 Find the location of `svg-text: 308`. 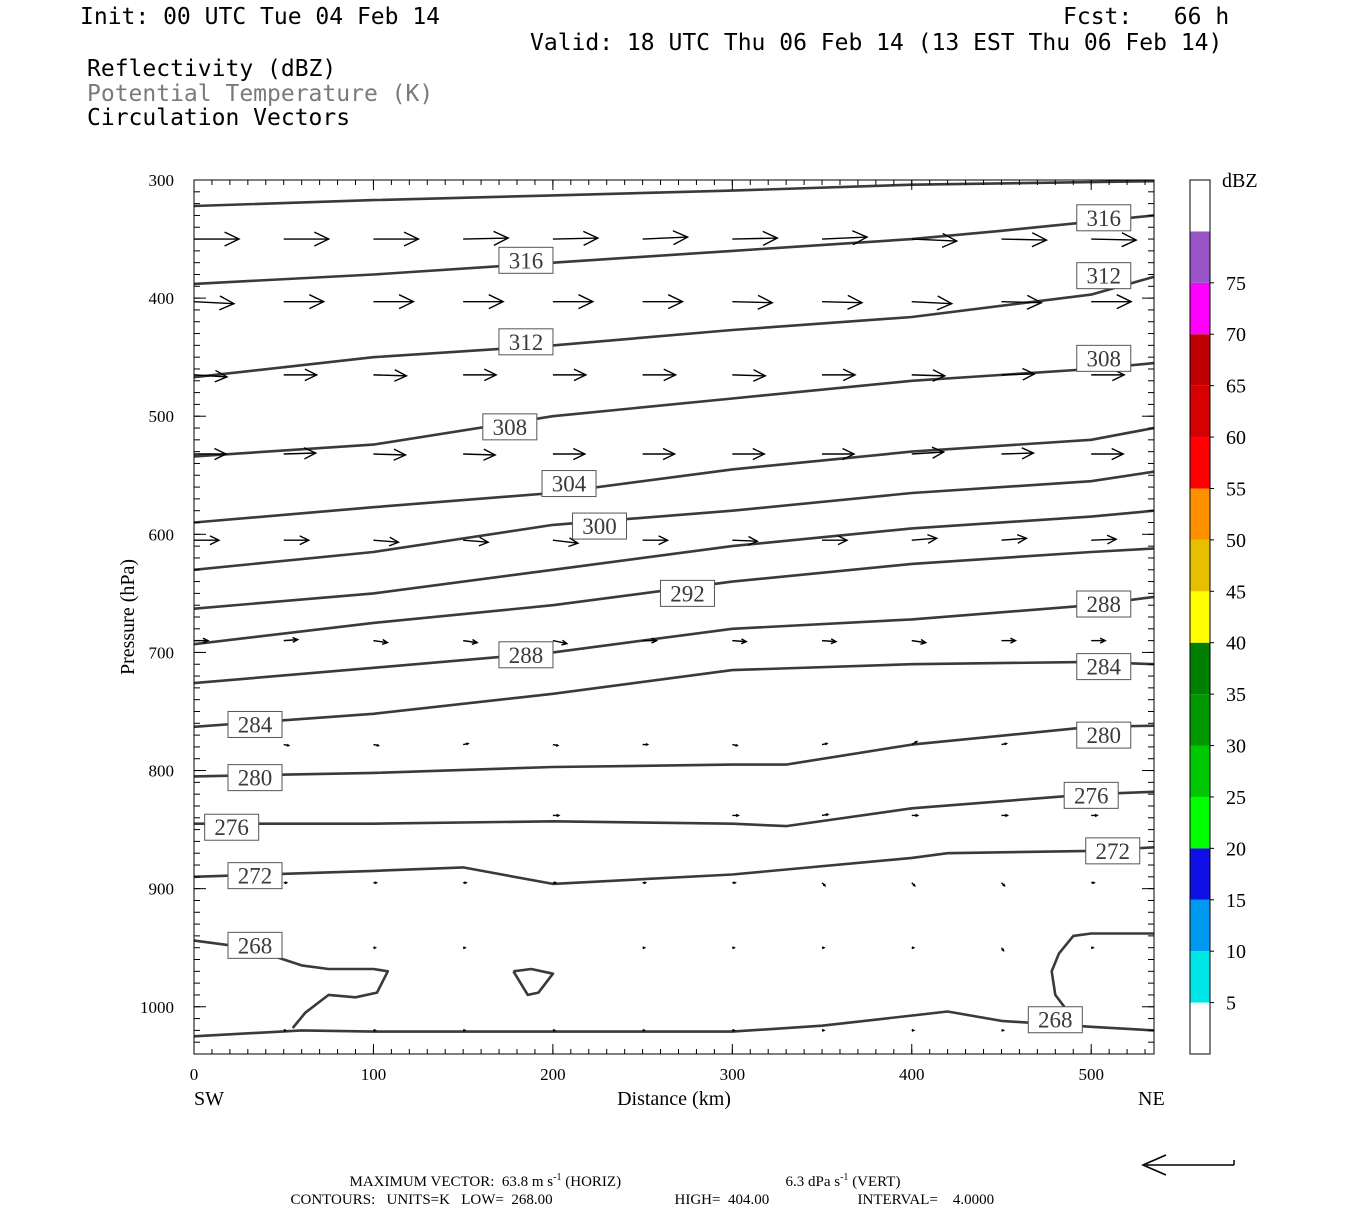

svg-text: 308 is located at coordinates (510, 427).